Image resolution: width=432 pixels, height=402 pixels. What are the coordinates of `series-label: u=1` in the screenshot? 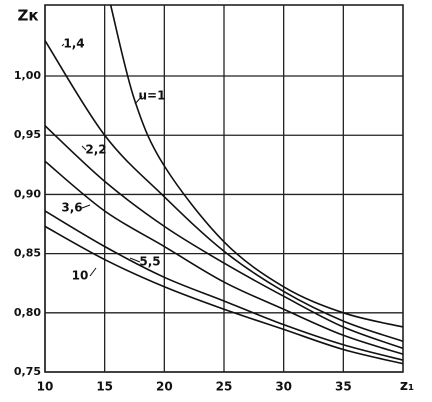 It's located at (152, 96).